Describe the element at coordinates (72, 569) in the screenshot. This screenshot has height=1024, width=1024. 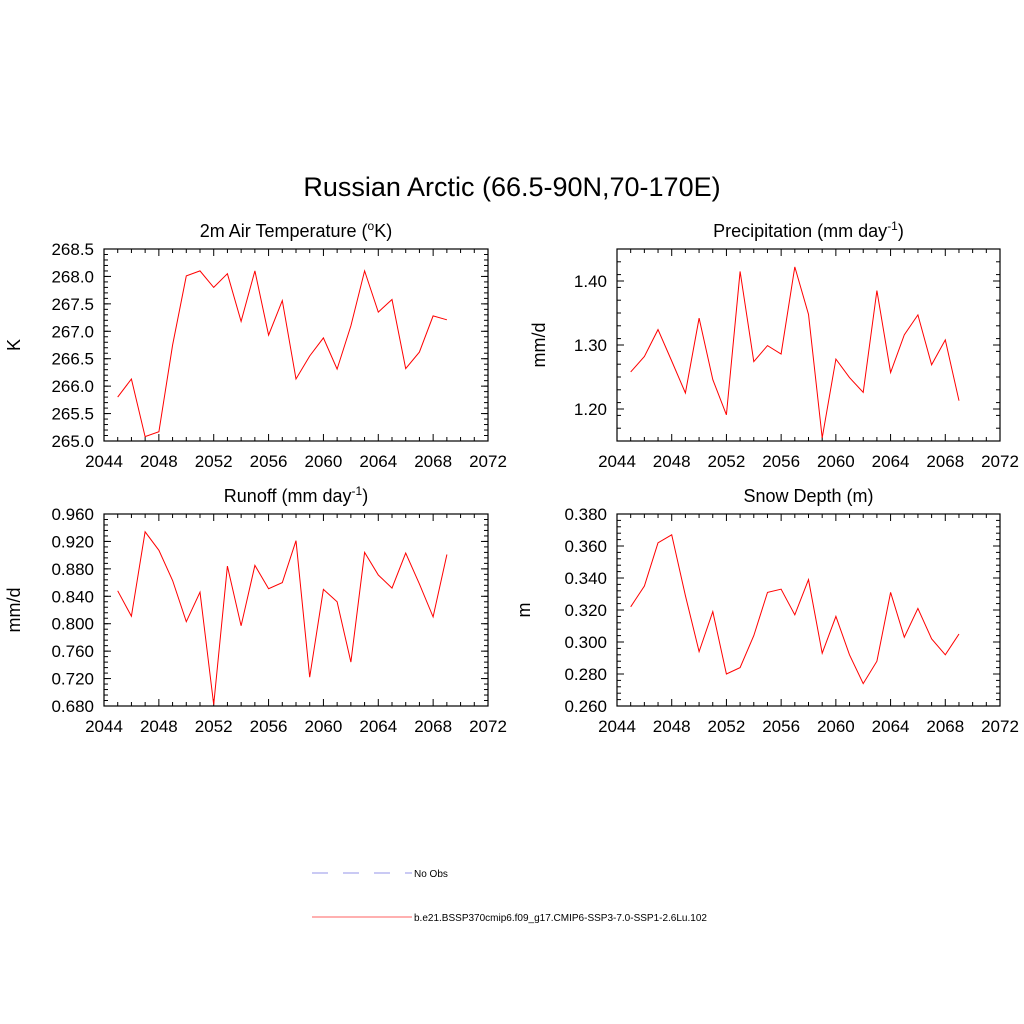
I see `y-tick-label: 0.880` at that location.